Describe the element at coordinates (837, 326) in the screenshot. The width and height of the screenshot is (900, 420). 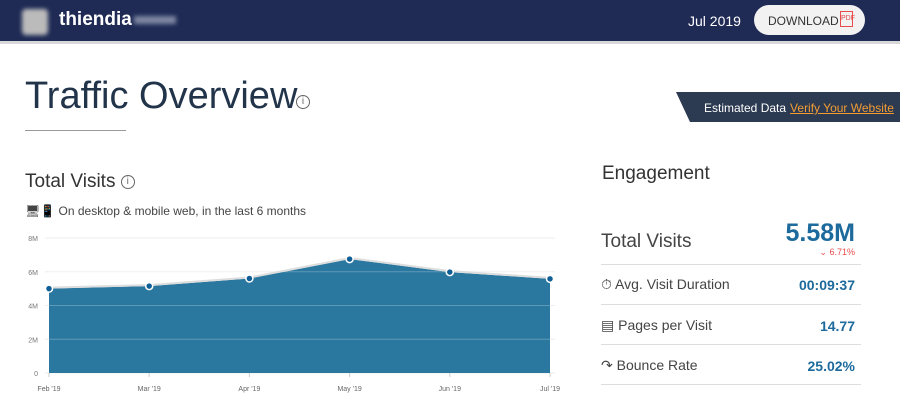
I see `metric-value: 14.77` at that location.